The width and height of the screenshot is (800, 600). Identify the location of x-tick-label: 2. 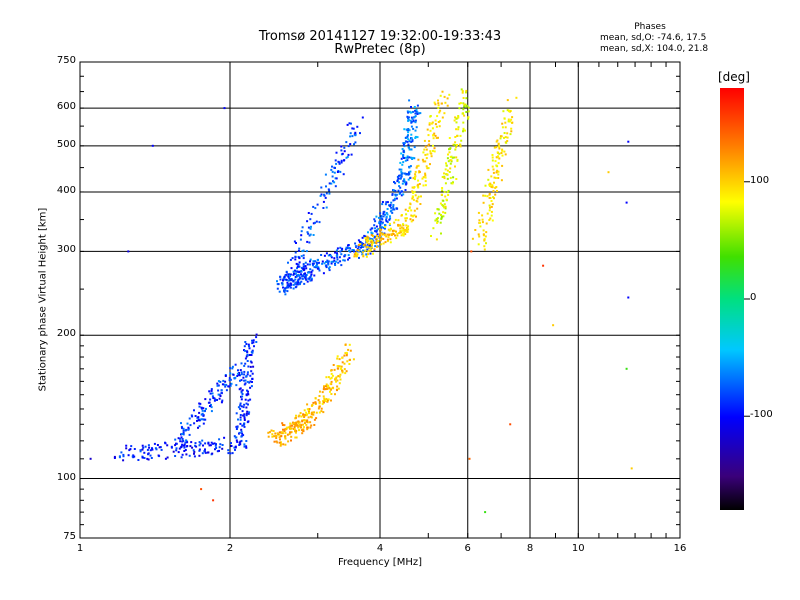
(230, 548).